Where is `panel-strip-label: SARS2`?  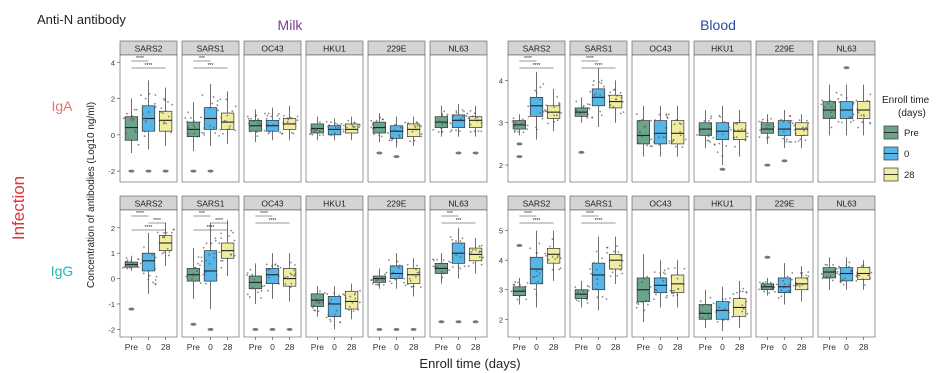
panel-strip-label: SARS2 is located at coordinates (149, 49).